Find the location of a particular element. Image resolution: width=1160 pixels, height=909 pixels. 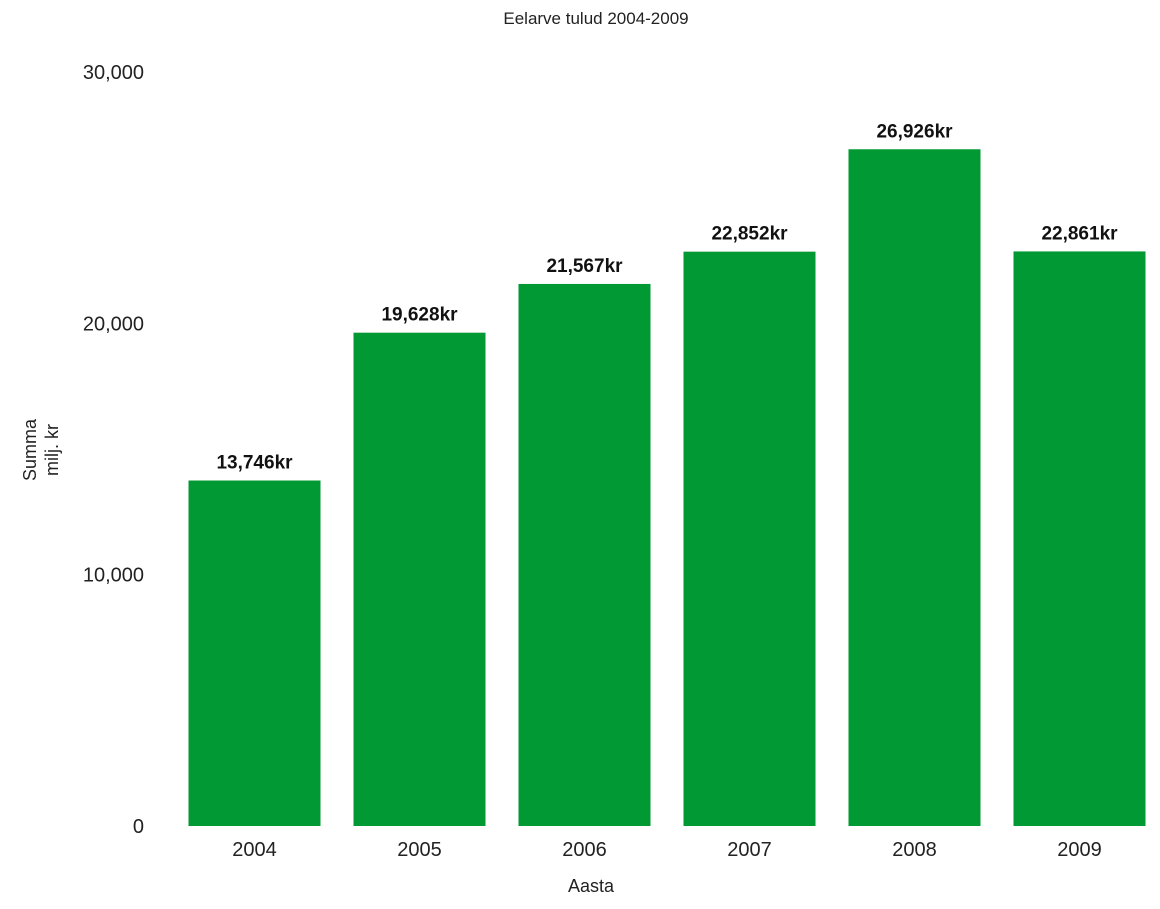

y-axis-label-line-2: milj. kr is located at coordinates (52, 450).